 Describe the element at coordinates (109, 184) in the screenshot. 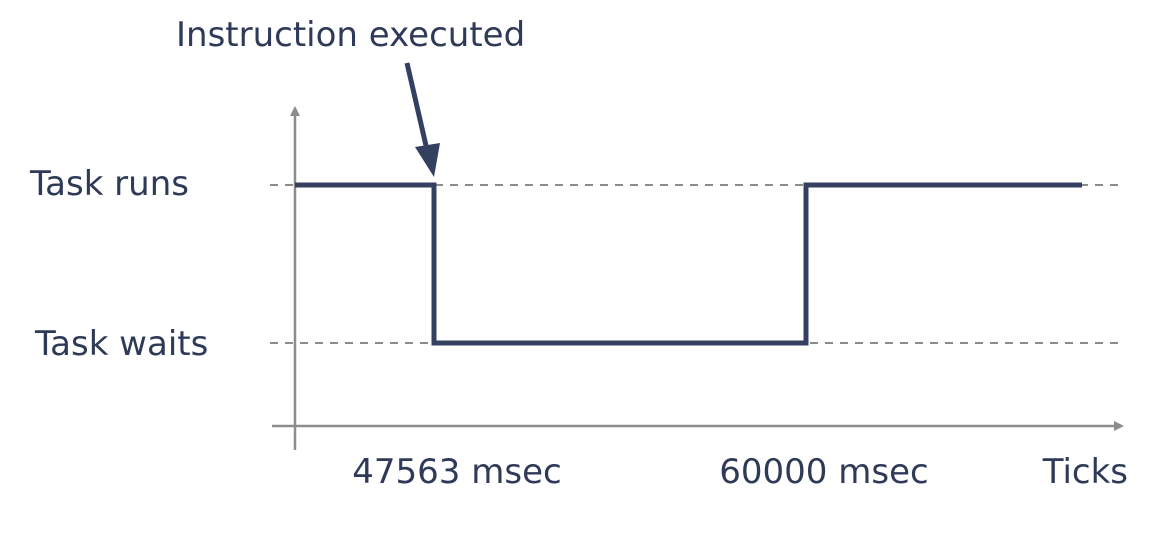

I see `level-label-task-runs: Task runs` at that location.